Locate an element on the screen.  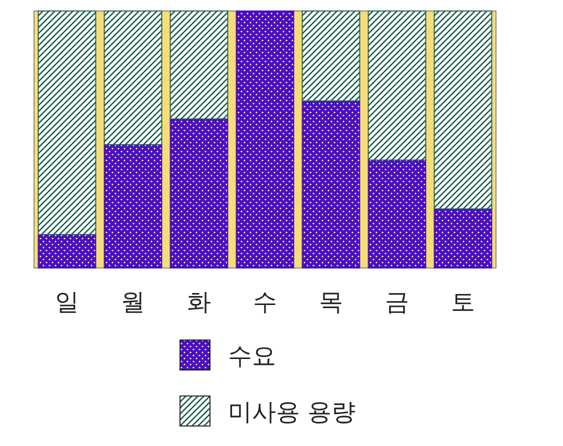
x-tick-label: 토 is located at coordinates (463, 302).